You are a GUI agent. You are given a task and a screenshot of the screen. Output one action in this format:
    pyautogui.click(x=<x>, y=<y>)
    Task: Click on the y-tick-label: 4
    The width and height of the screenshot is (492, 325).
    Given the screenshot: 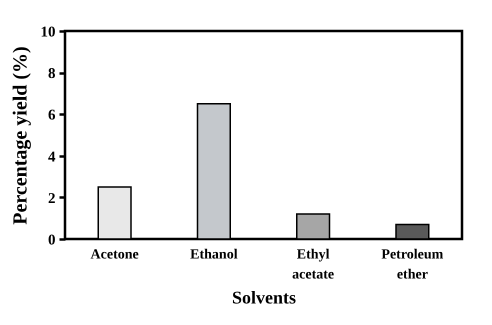 What is the action you would take?
    pyautogui.click(x=52, y=157)
    